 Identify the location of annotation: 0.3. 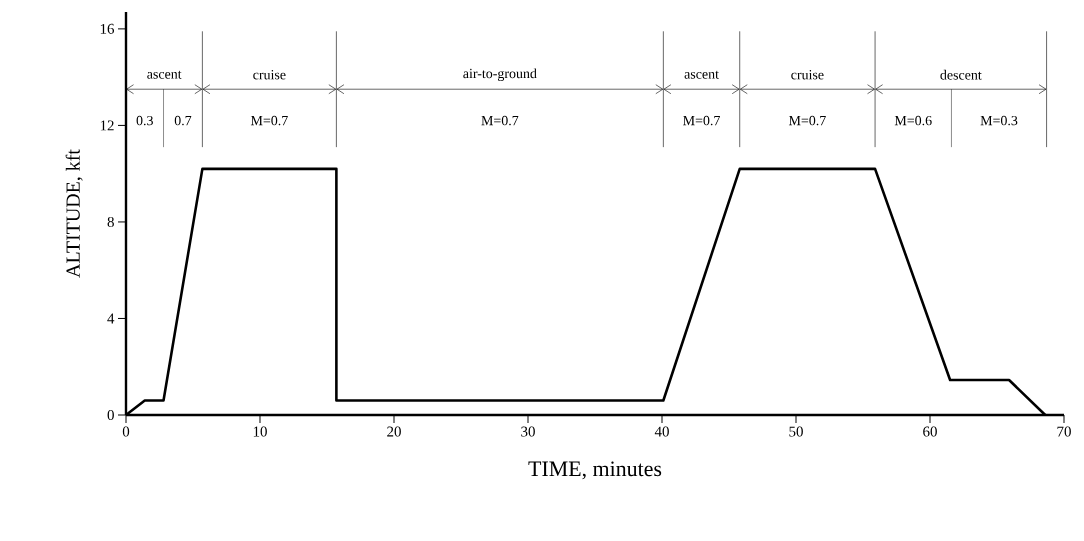
(144, 120).